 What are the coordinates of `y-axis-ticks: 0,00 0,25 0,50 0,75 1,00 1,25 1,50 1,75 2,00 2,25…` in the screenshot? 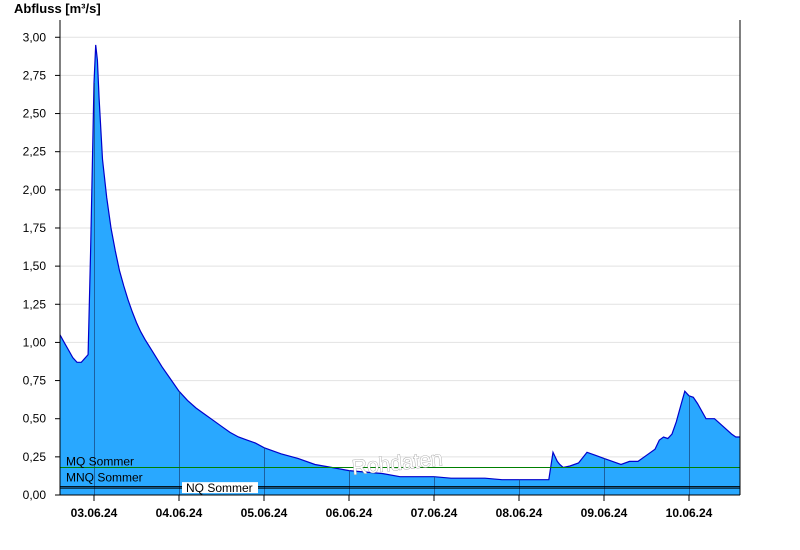 It's located at (41, 266).